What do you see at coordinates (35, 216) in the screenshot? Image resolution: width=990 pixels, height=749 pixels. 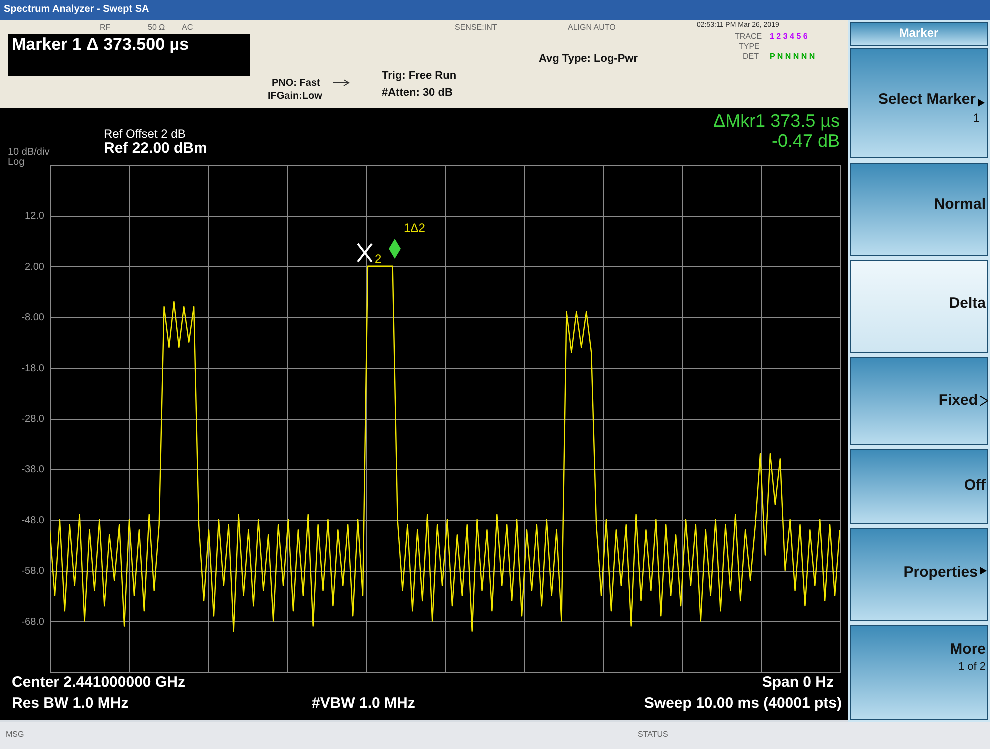 I see `y-tick-label: 12.0` at bounding box center [35, 216].